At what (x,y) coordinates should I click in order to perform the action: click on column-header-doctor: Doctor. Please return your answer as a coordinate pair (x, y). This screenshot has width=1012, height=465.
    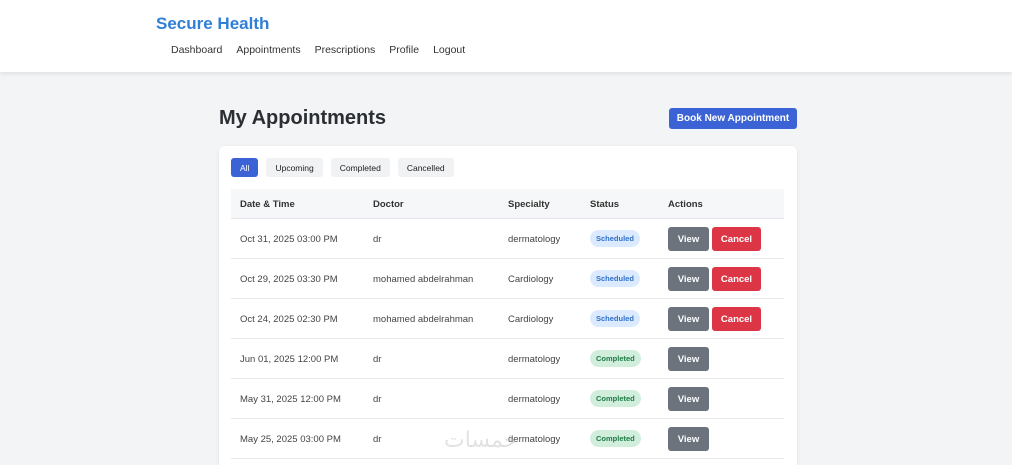
    Looking at the image, I should click on (388, 204).